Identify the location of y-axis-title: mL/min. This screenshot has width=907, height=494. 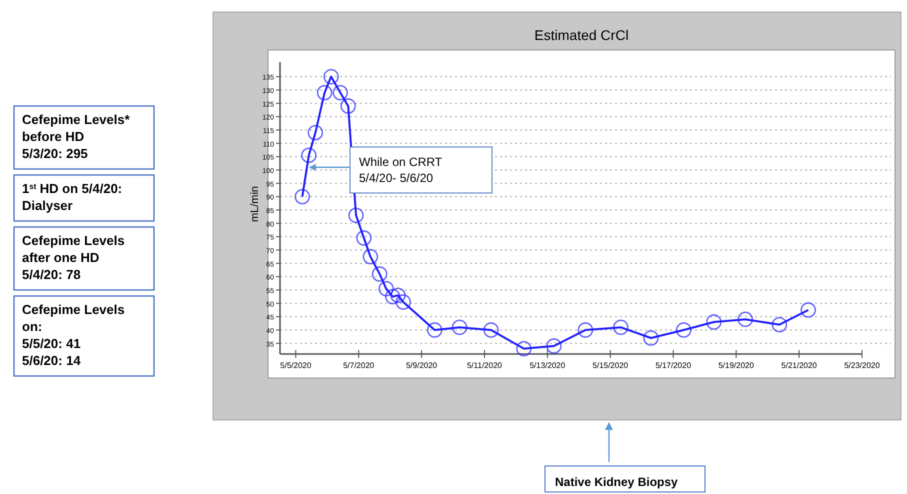
(255, 204).